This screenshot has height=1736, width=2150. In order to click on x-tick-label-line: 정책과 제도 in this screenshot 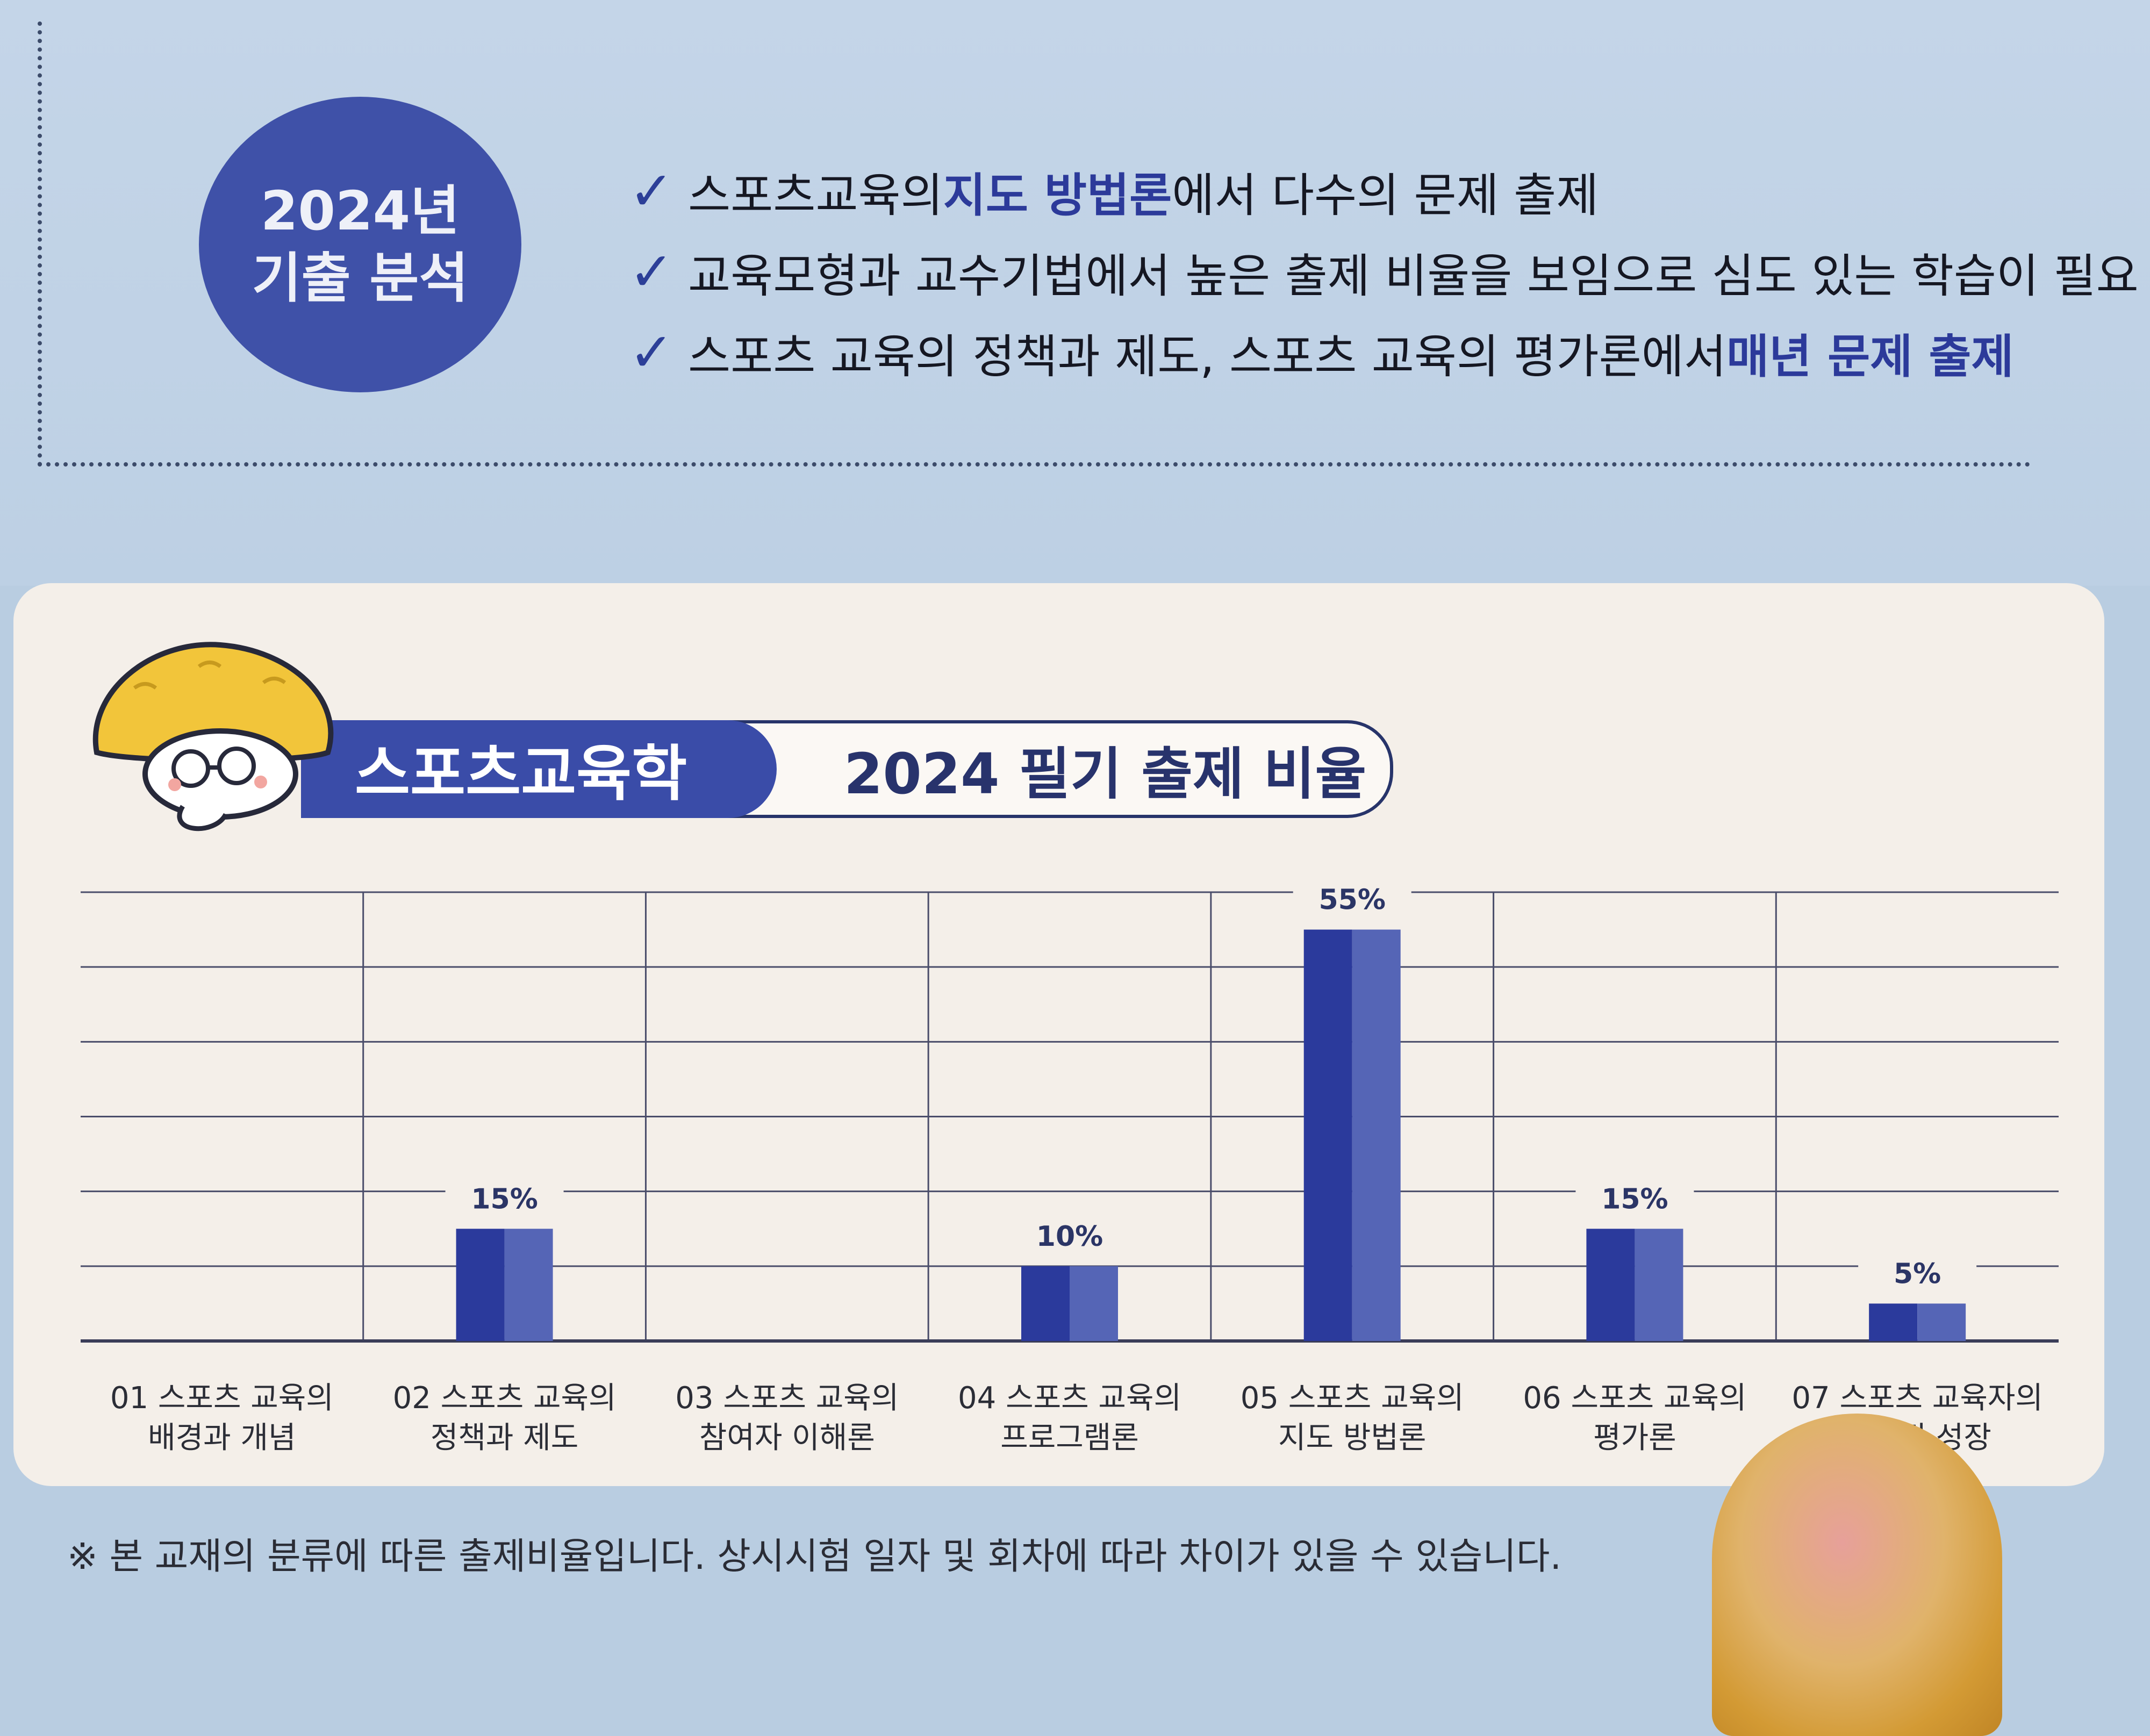, I will do `click(504, 1438)`.